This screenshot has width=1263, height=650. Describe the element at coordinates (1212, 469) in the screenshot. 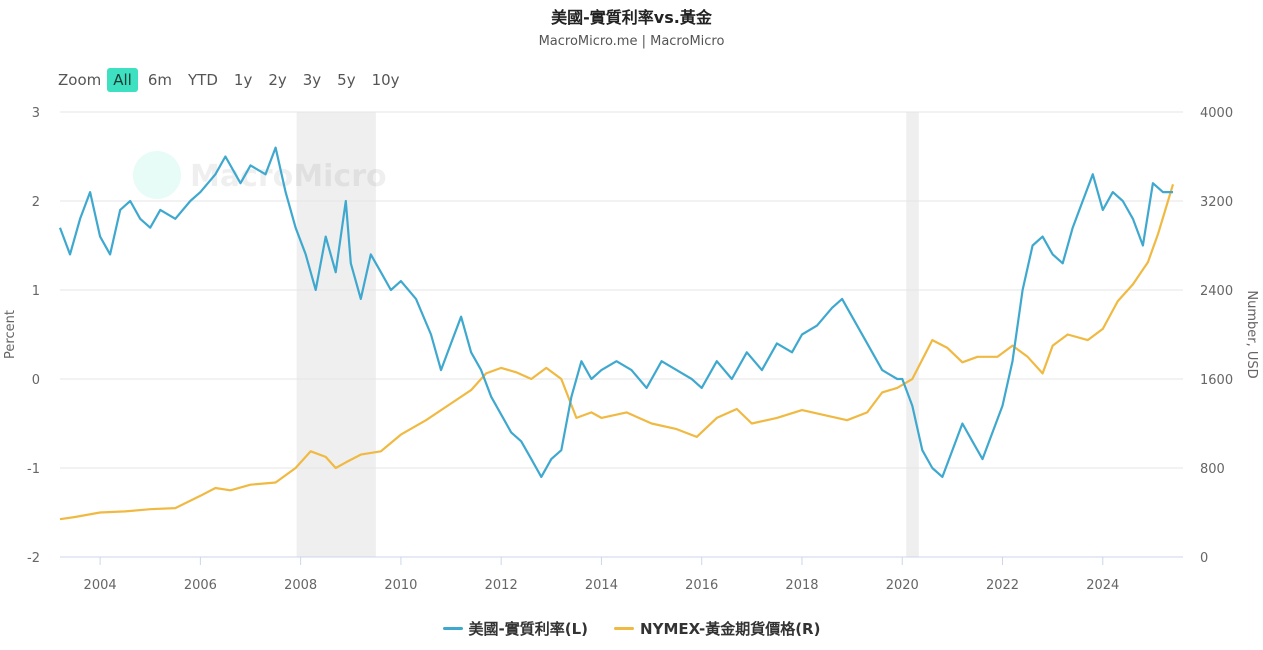

I see `right-tick-label: 800` at that location.